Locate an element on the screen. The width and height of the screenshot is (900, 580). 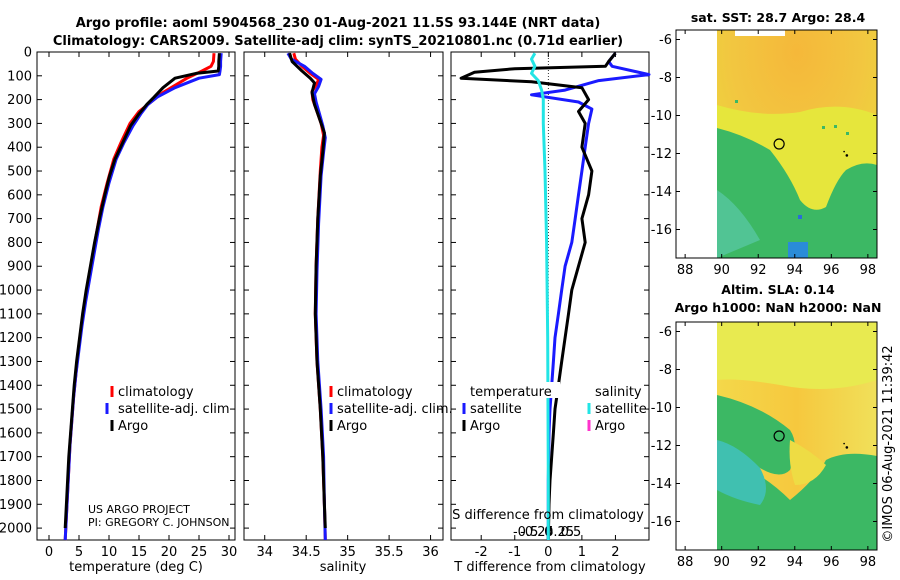
y-tick-label: 800 is located at coordinates (19, 243).